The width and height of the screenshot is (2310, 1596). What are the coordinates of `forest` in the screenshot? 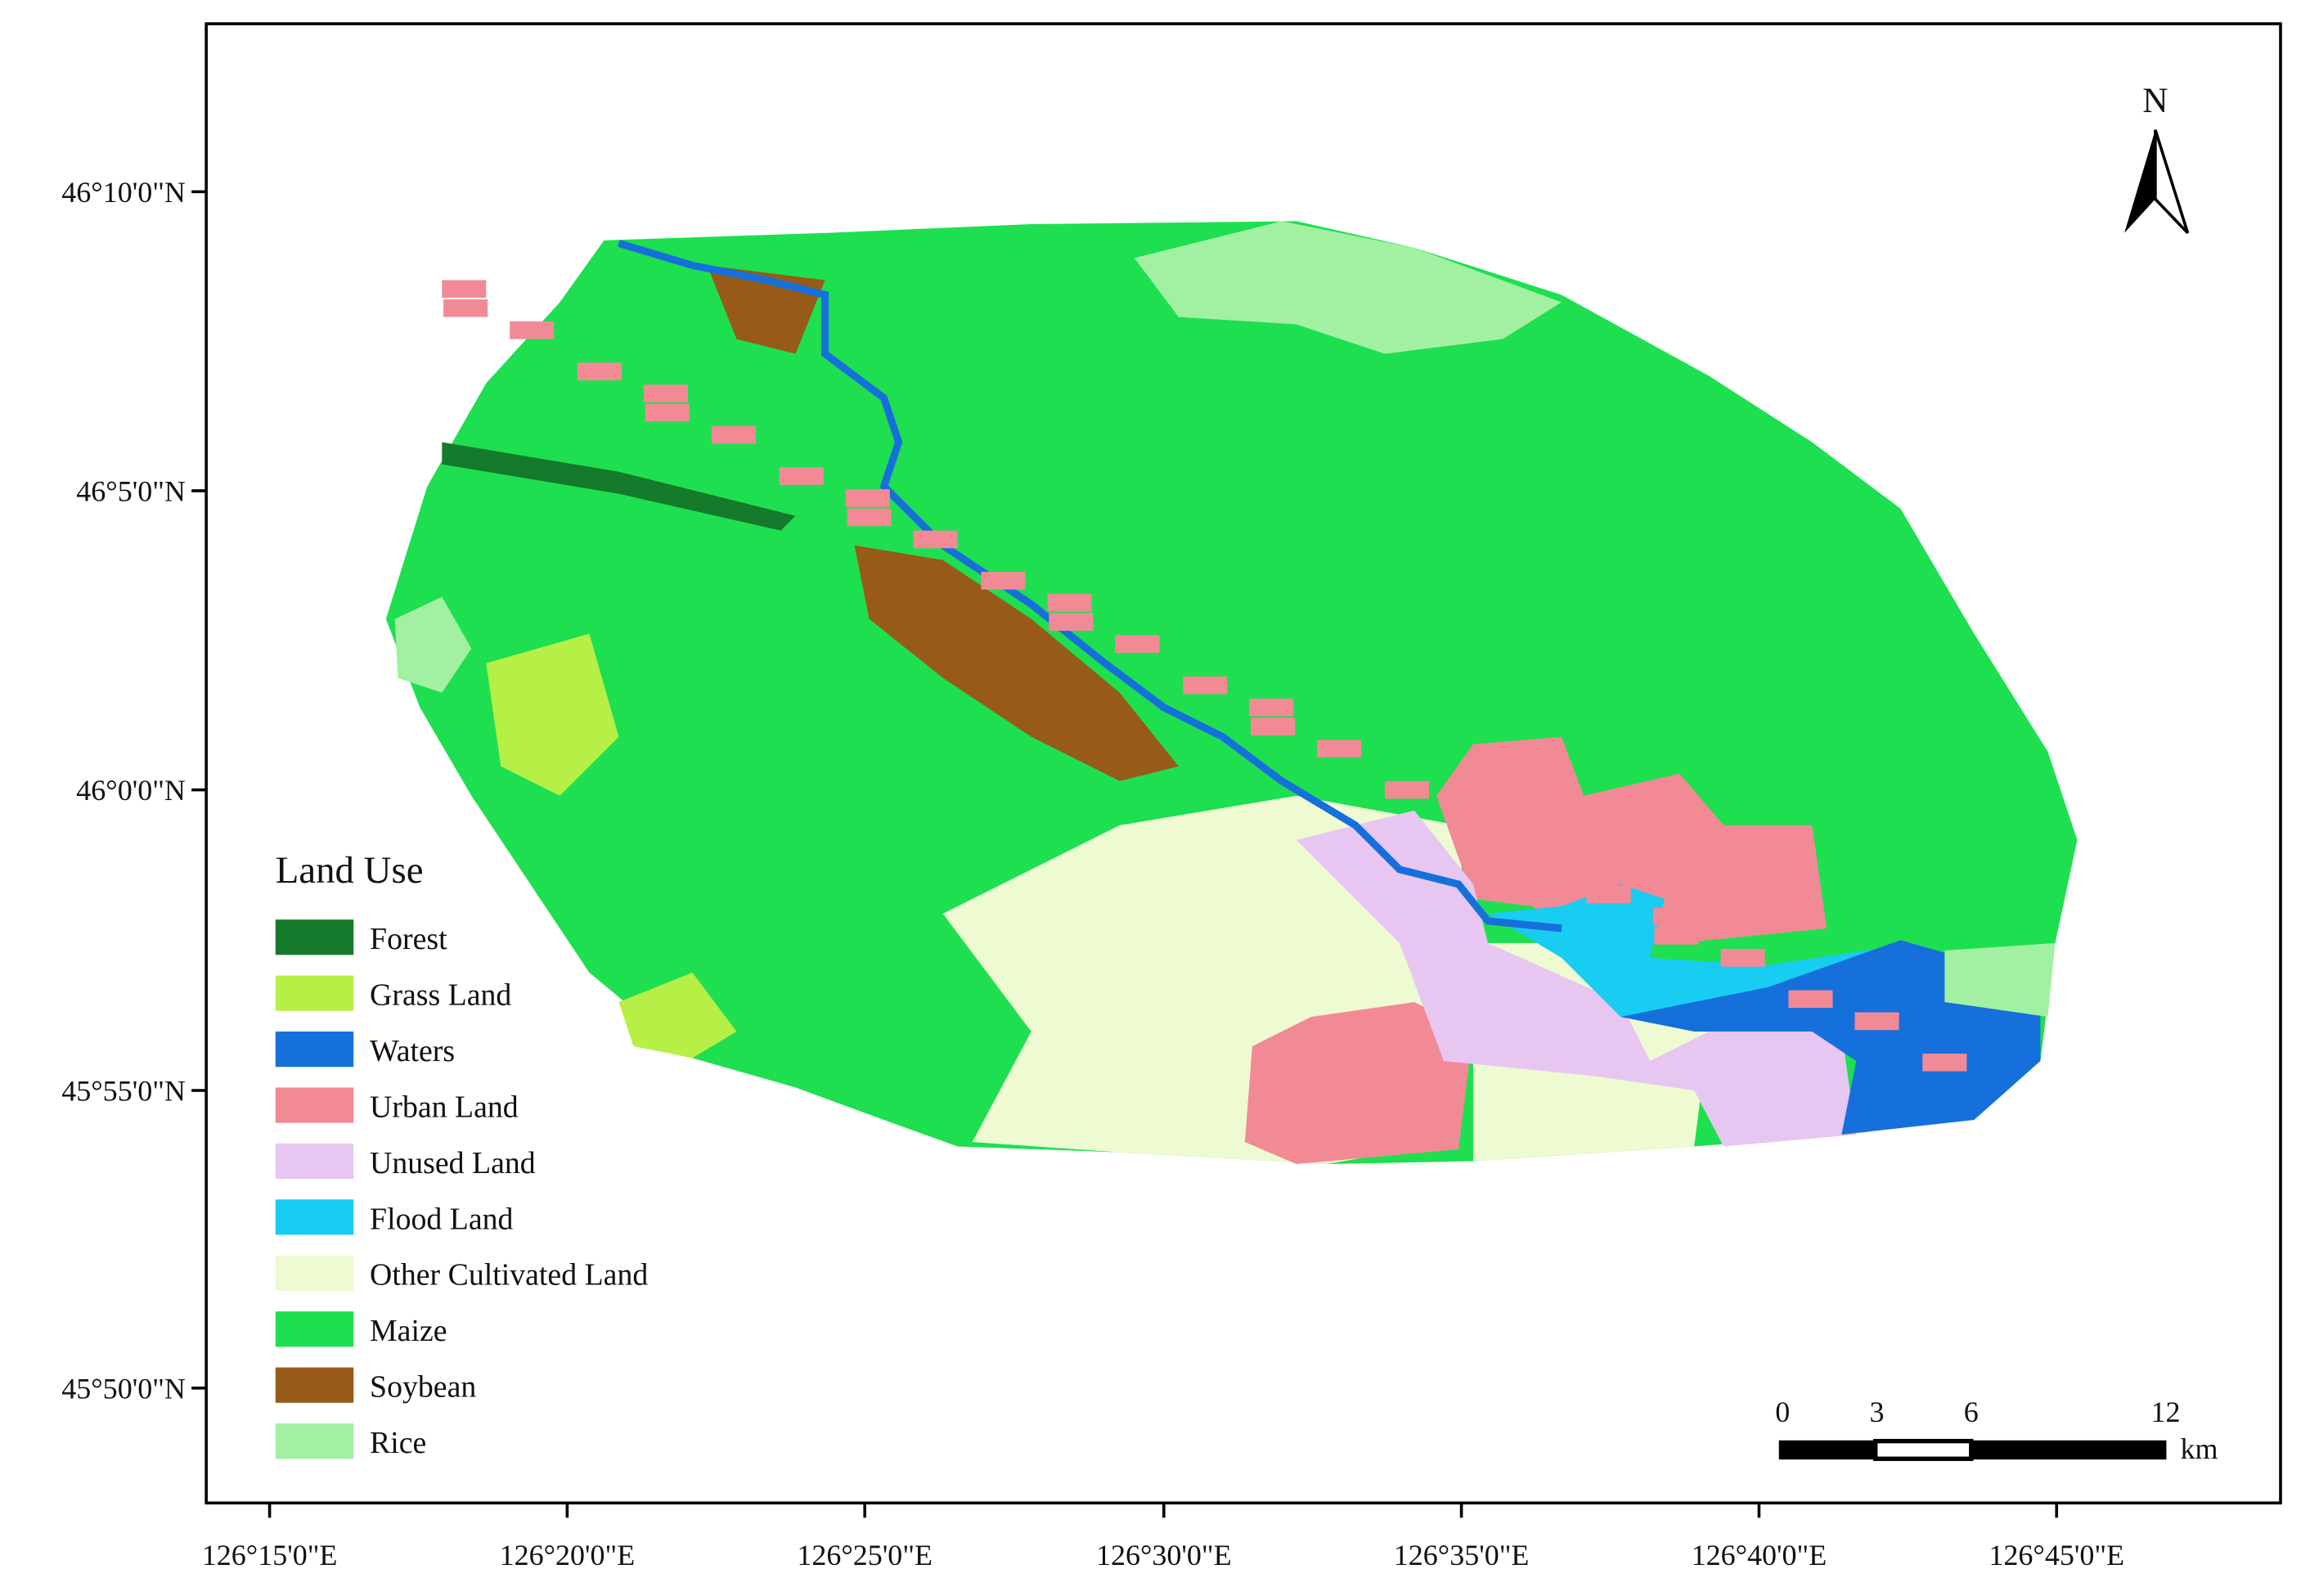 It's located at (619, 486).